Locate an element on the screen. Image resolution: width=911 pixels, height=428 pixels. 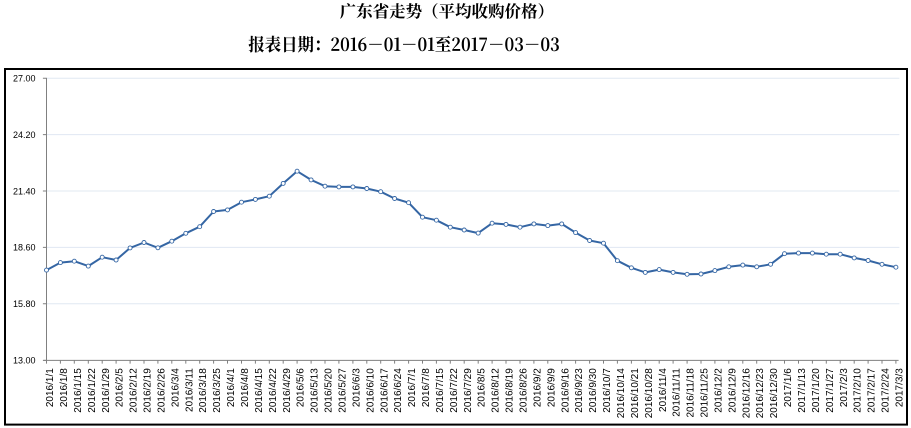
svg-text: 2017/2/17 is located at coordinates (872, 390).